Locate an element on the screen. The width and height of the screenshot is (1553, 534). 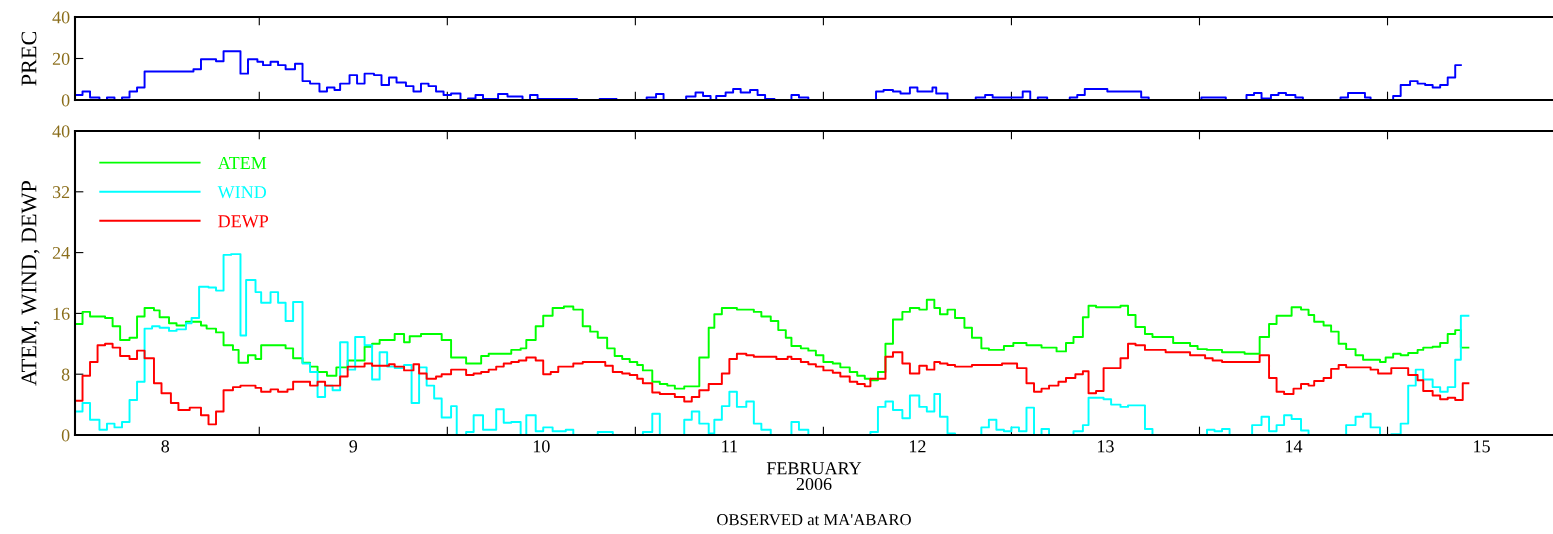
x-tick-label: 8 is located at coordinates (165, 446).